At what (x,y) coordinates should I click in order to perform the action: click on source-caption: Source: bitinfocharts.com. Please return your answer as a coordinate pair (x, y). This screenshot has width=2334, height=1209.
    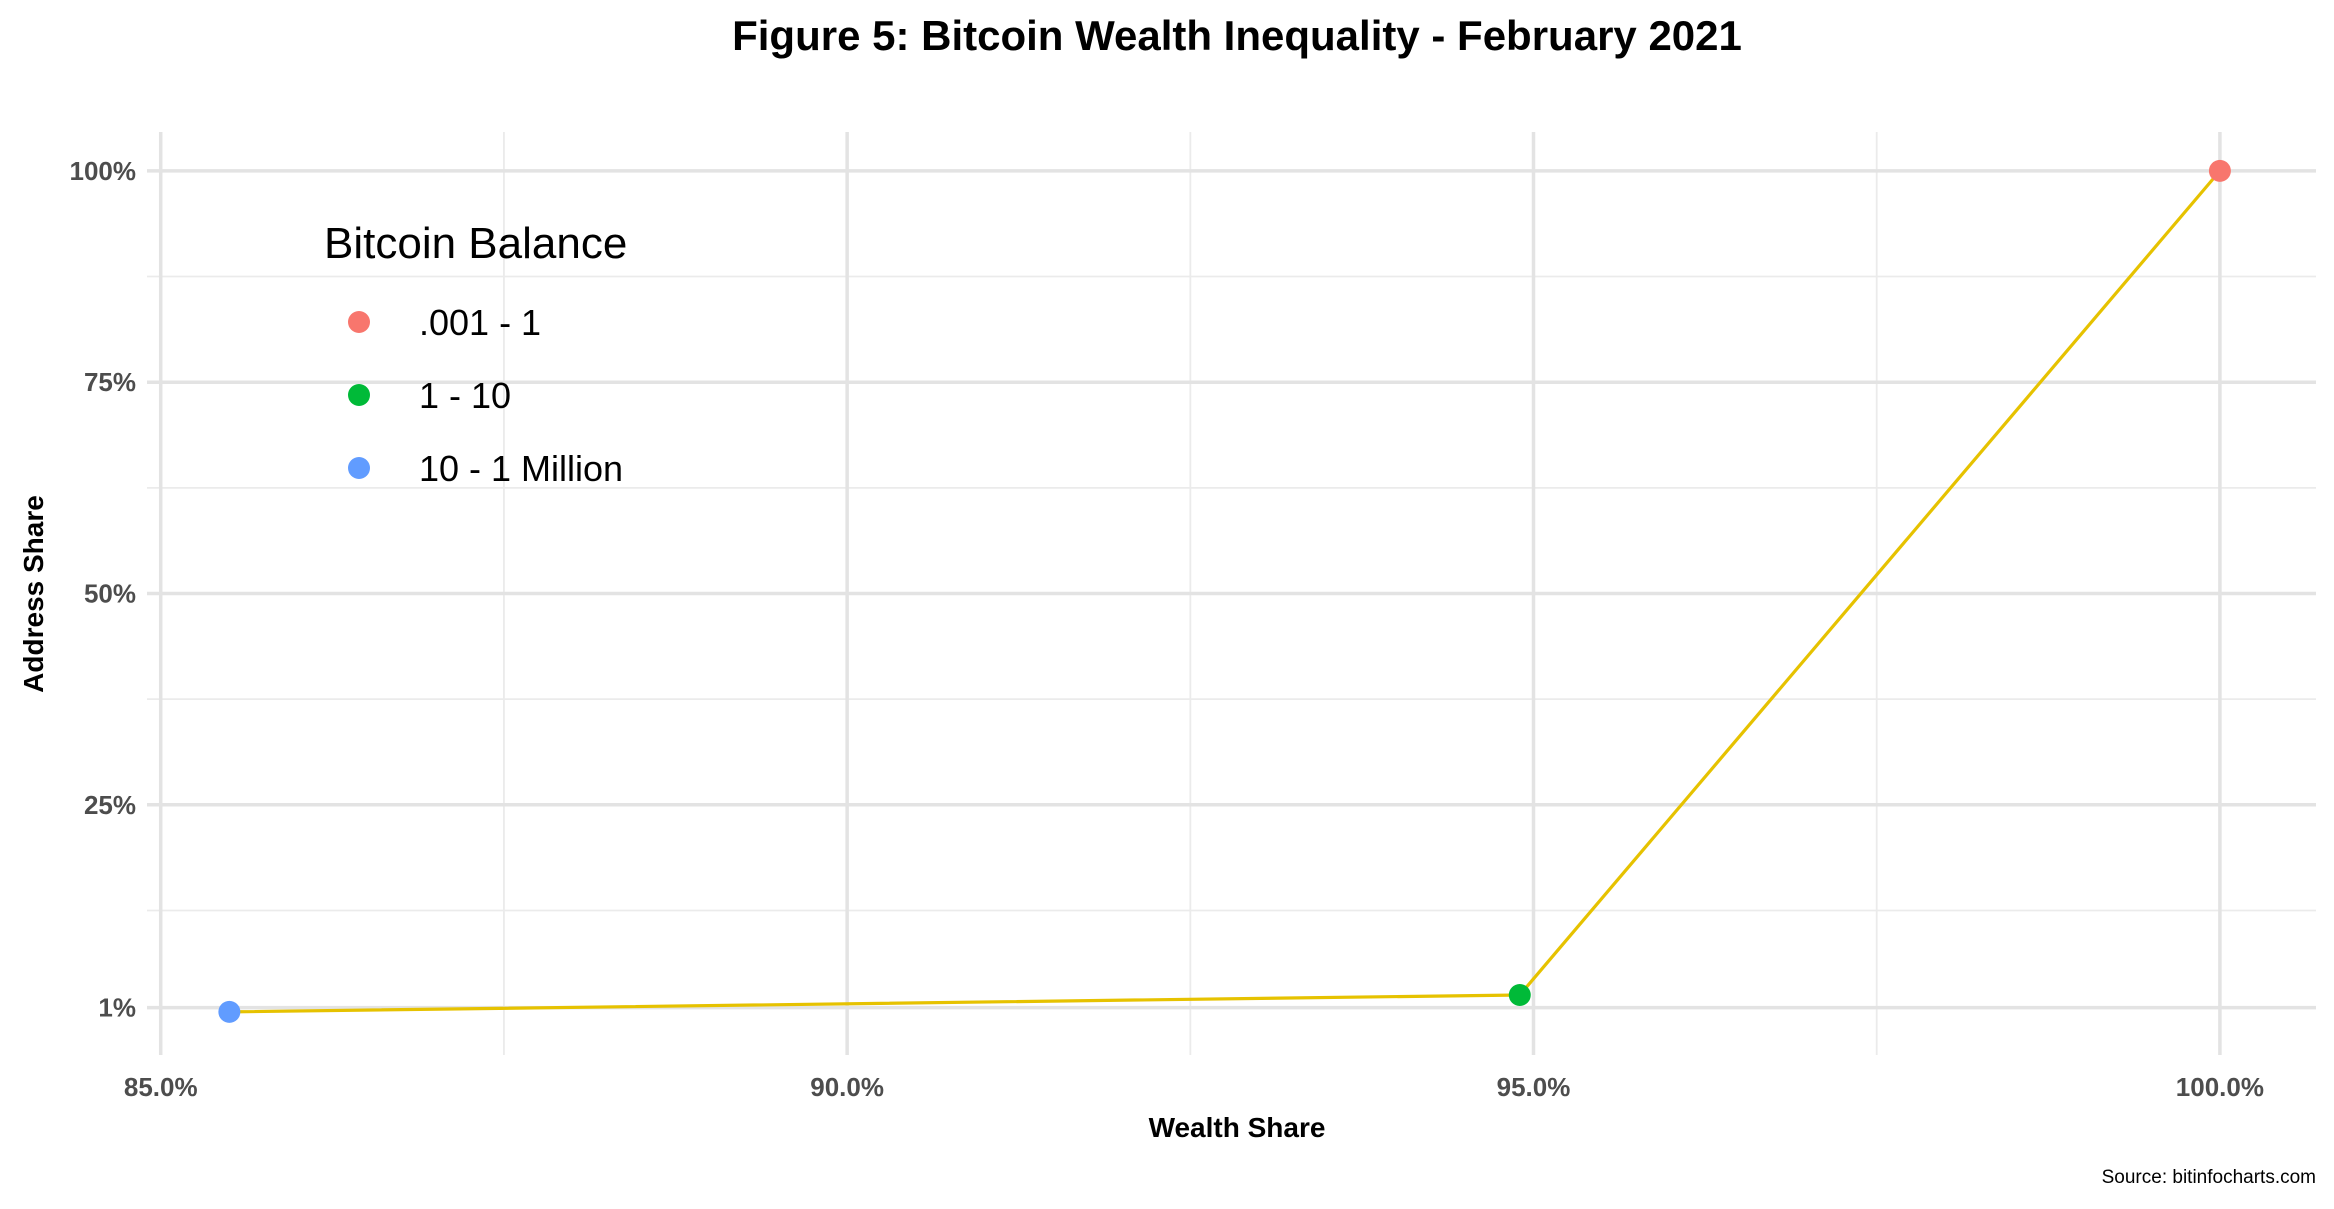
    Looking at the image, I should click on (2209, 1177).